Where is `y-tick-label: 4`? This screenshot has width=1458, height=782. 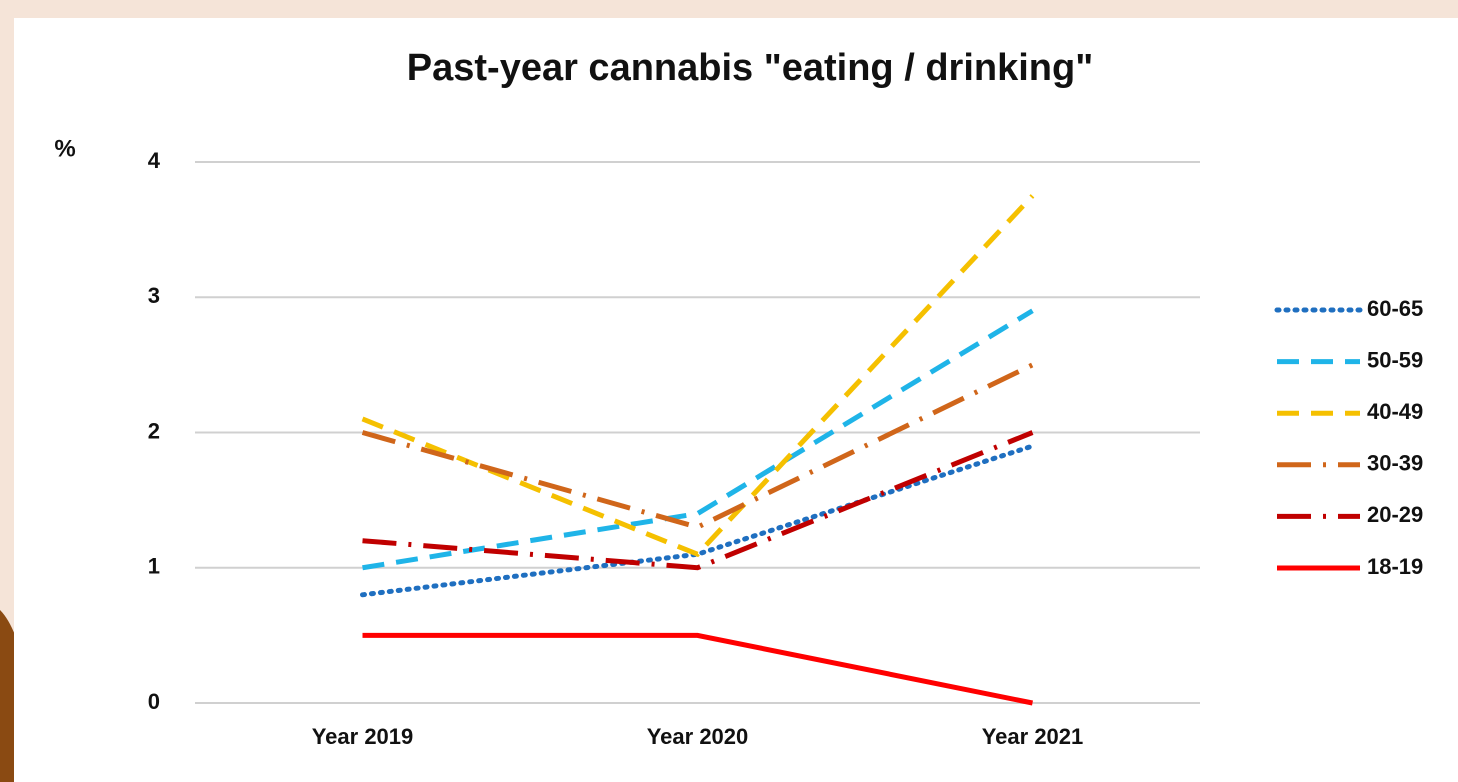
y-tick-label: 4 is located at coordinates (154, 160).